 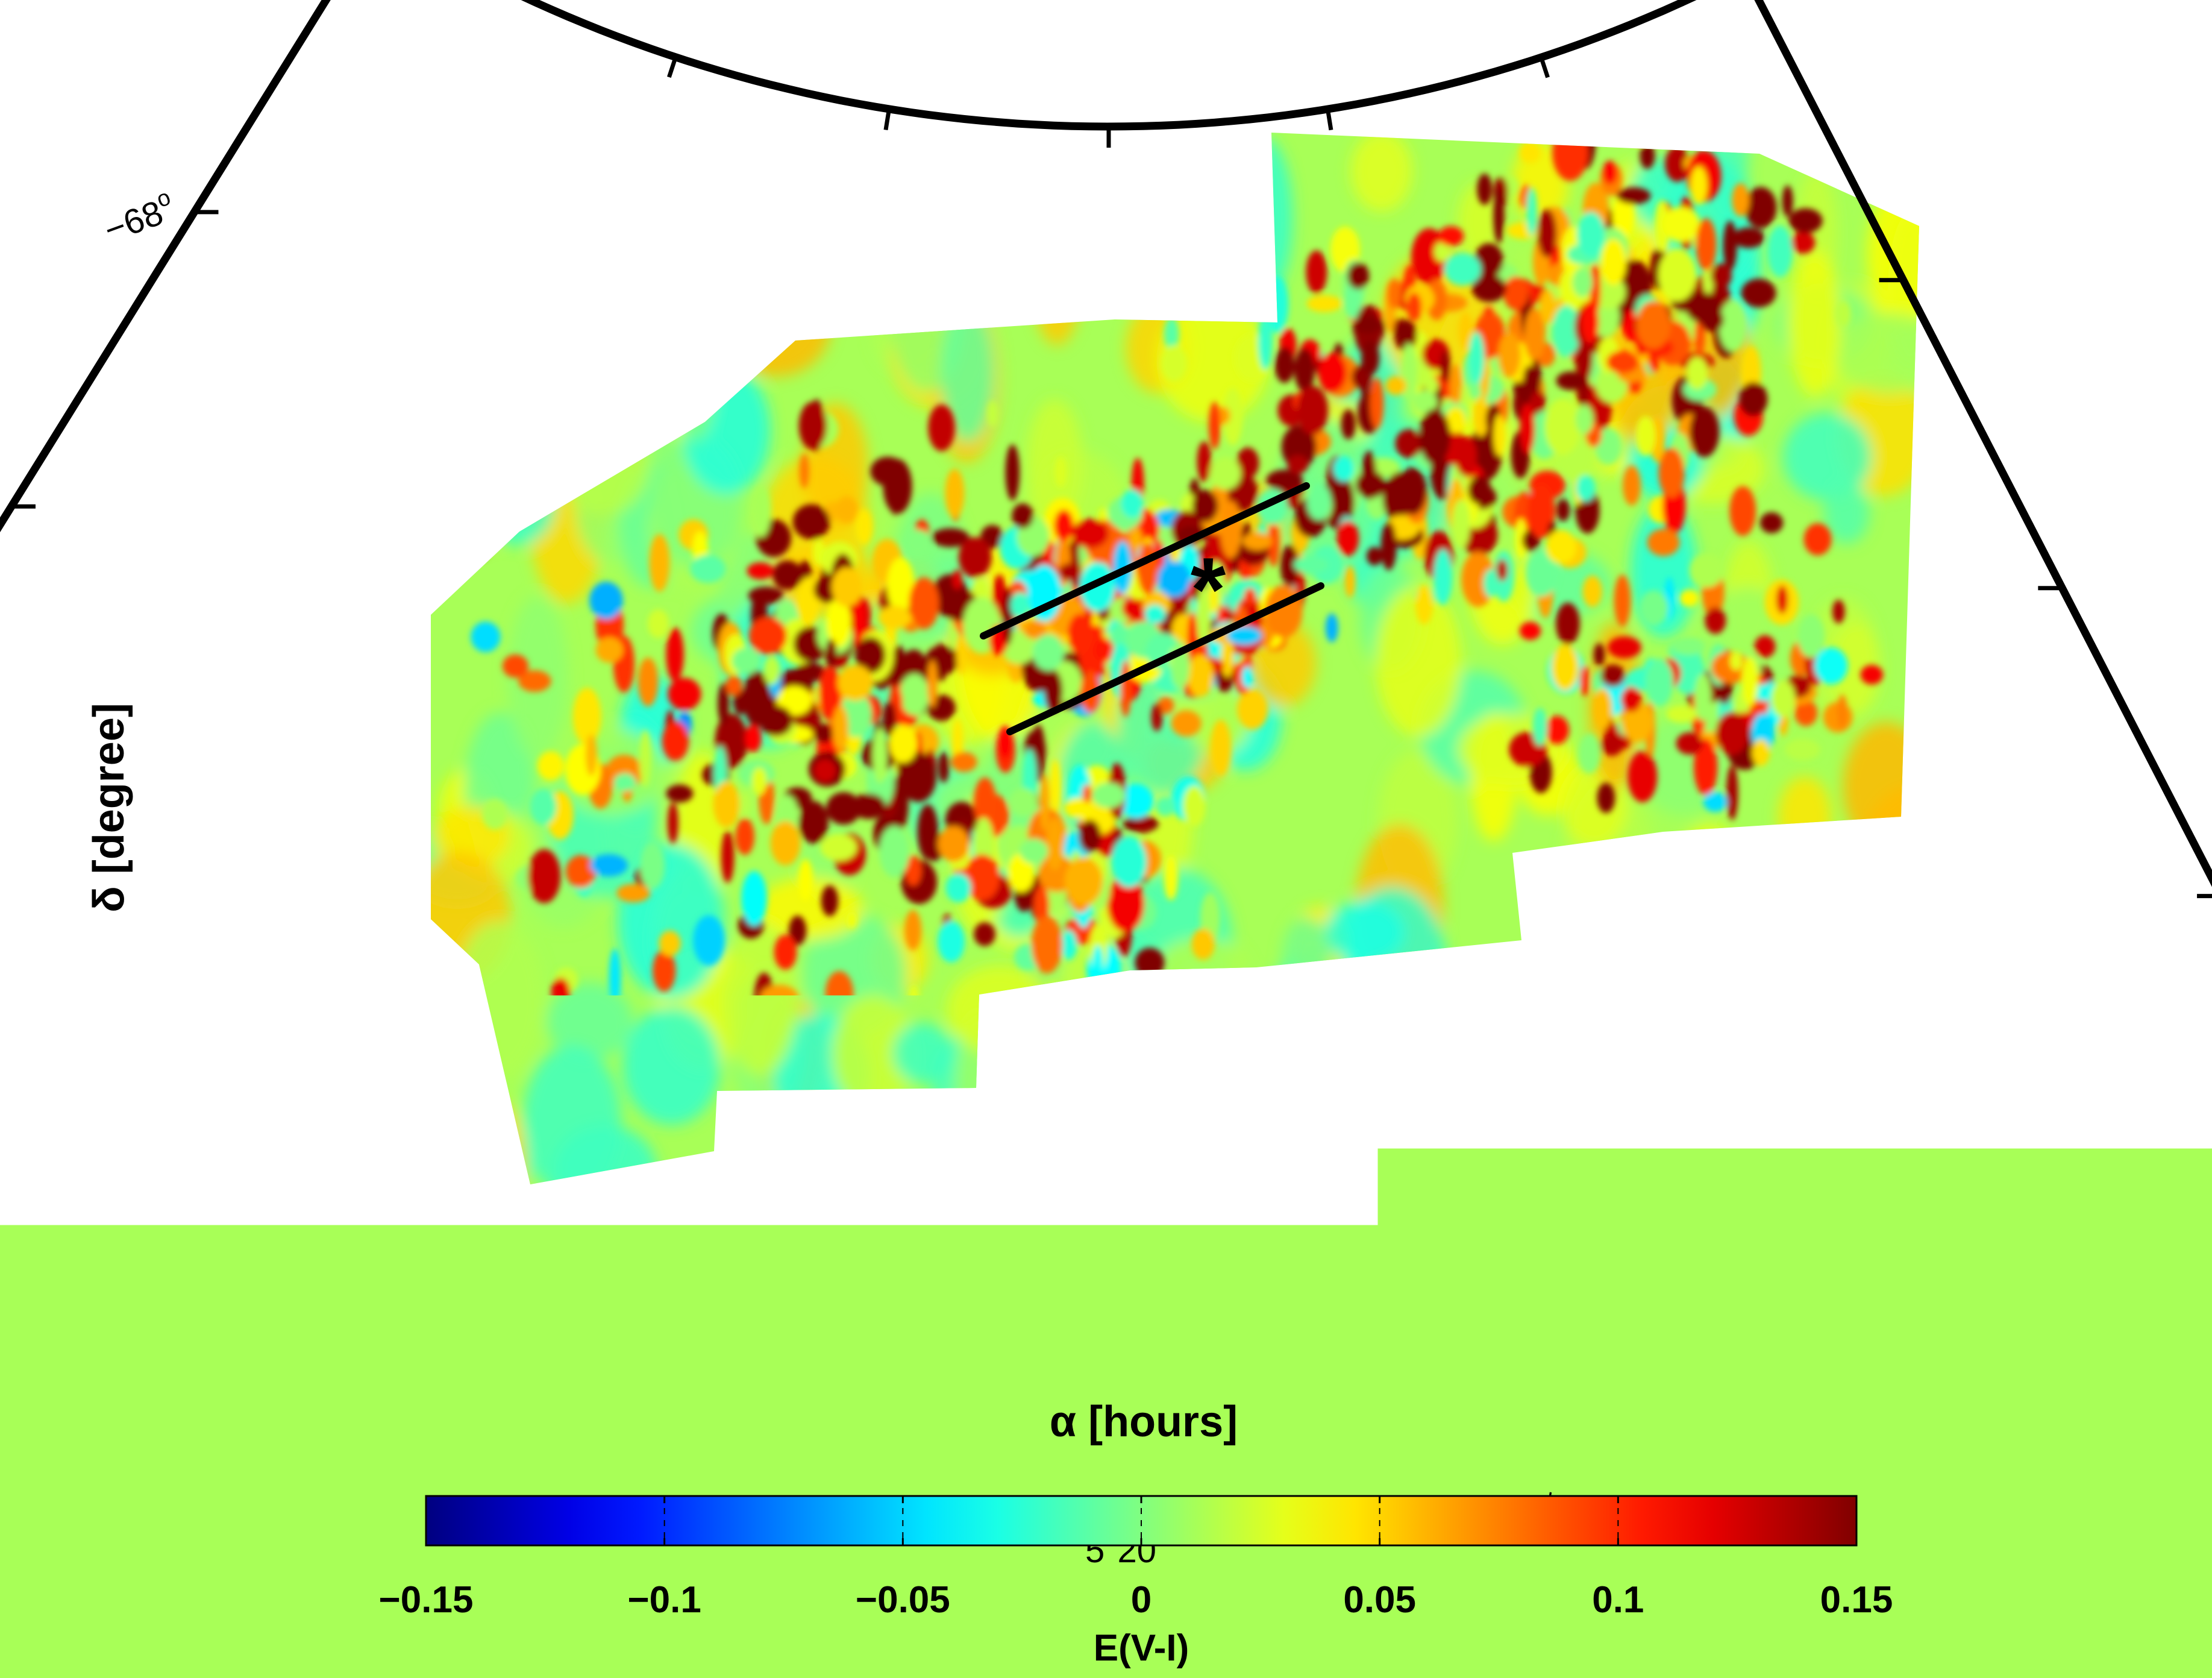 What do you see at coordinates (1141, 1600) in the screenshot?
I see `colorbar-tick-label: 0` at bounding box center [1141, 1600].